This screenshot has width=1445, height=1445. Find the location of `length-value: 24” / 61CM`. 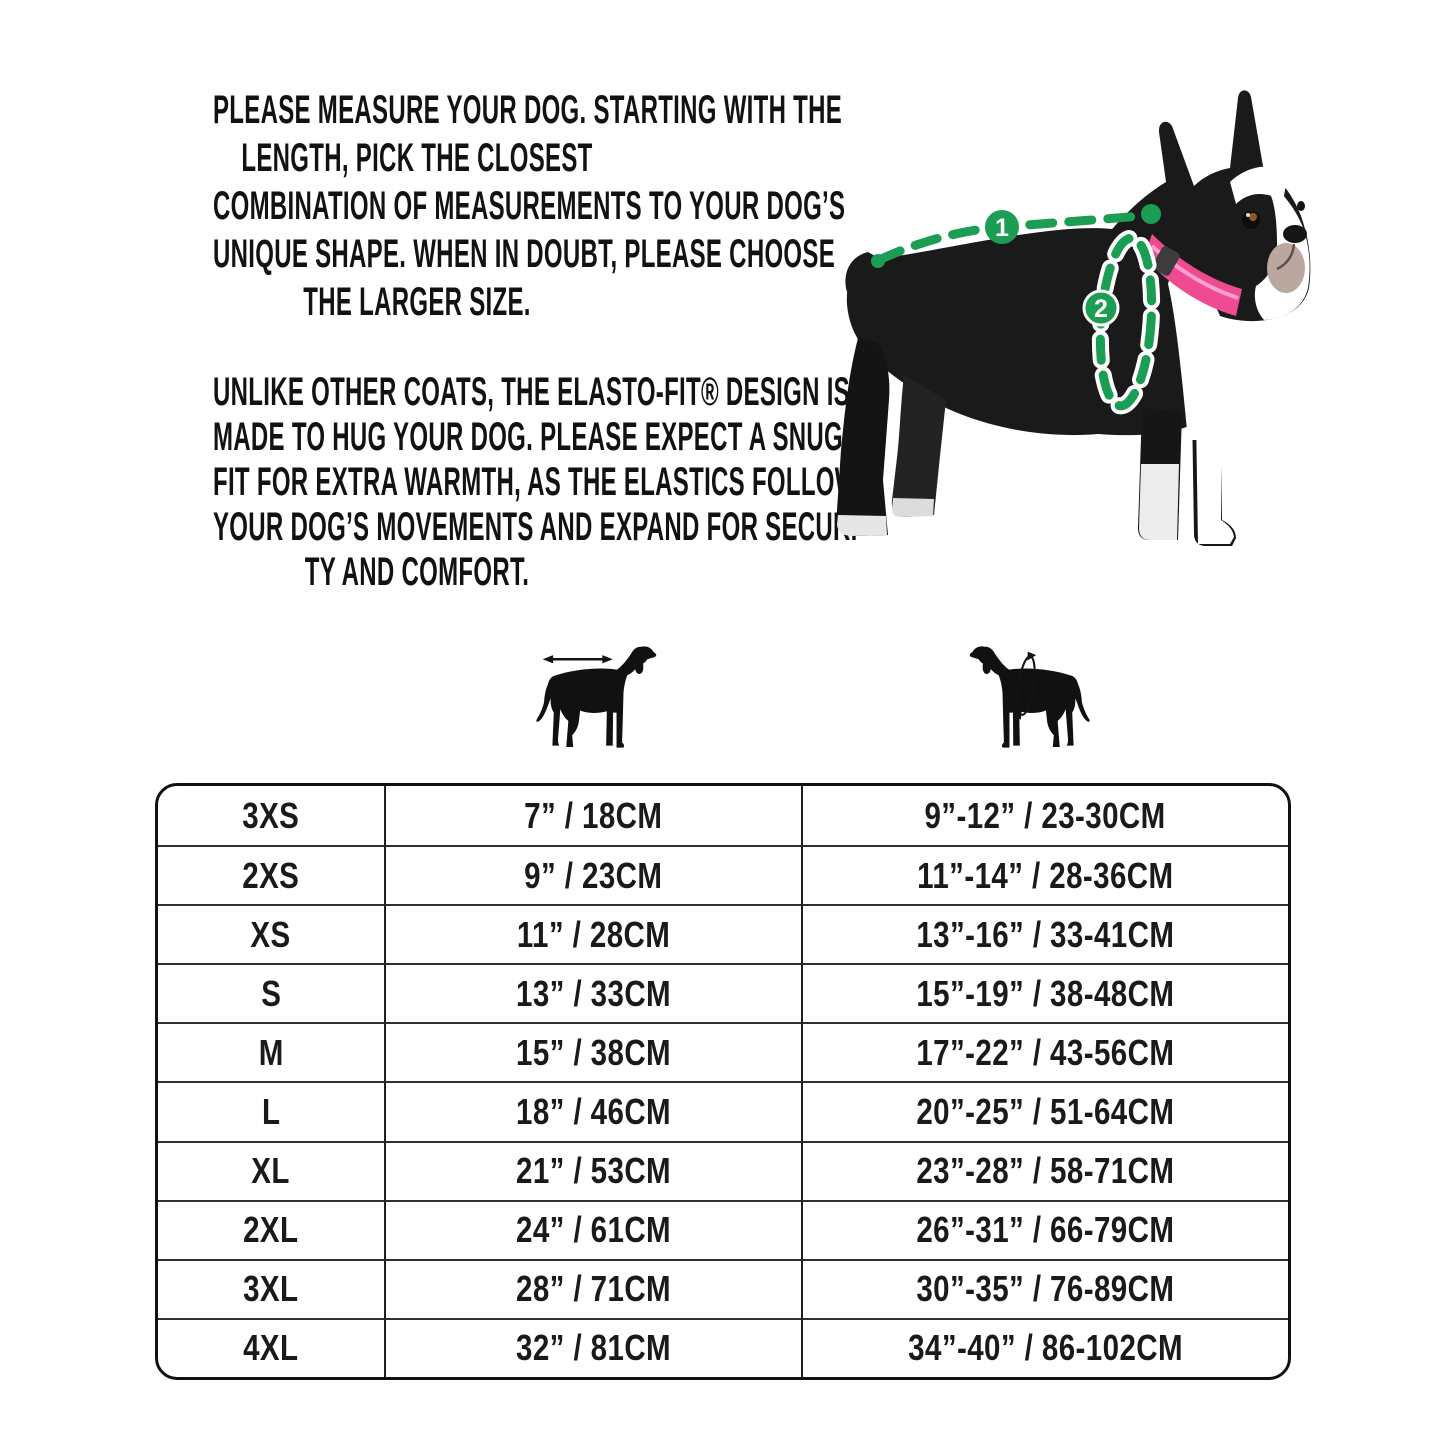

length-value: 24” / 61CM is located at coordinates (593, 1230).